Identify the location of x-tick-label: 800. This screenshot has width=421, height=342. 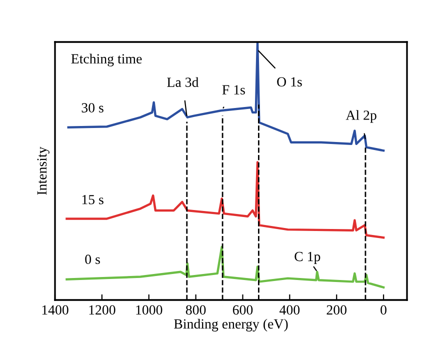
(196, 310).